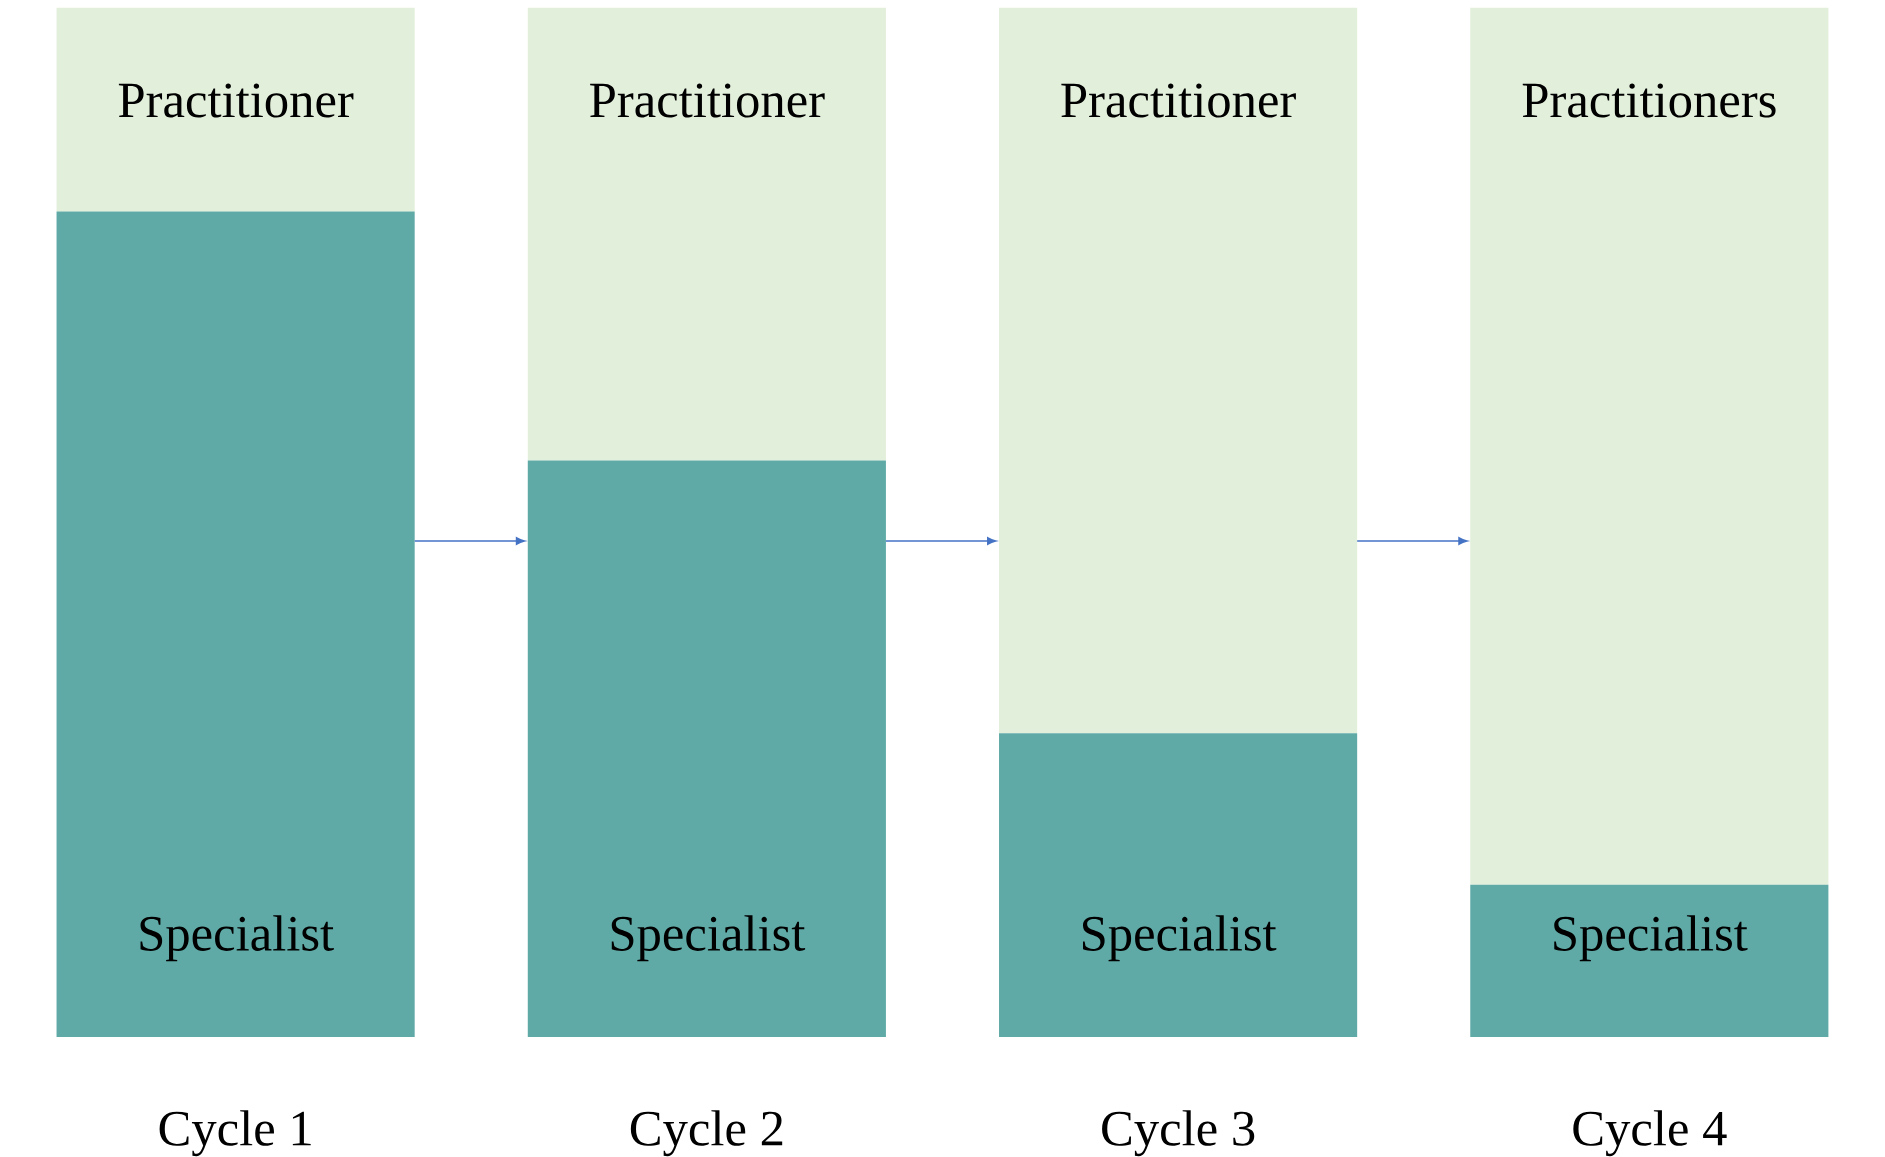 Image resolution: width=1885 pixels, height=1157 pixels. What do you see at coordinates (235, 1133) in the screenshot?
I see `x-tick-label: Cycle 1` at bounding box center [235, 1133].